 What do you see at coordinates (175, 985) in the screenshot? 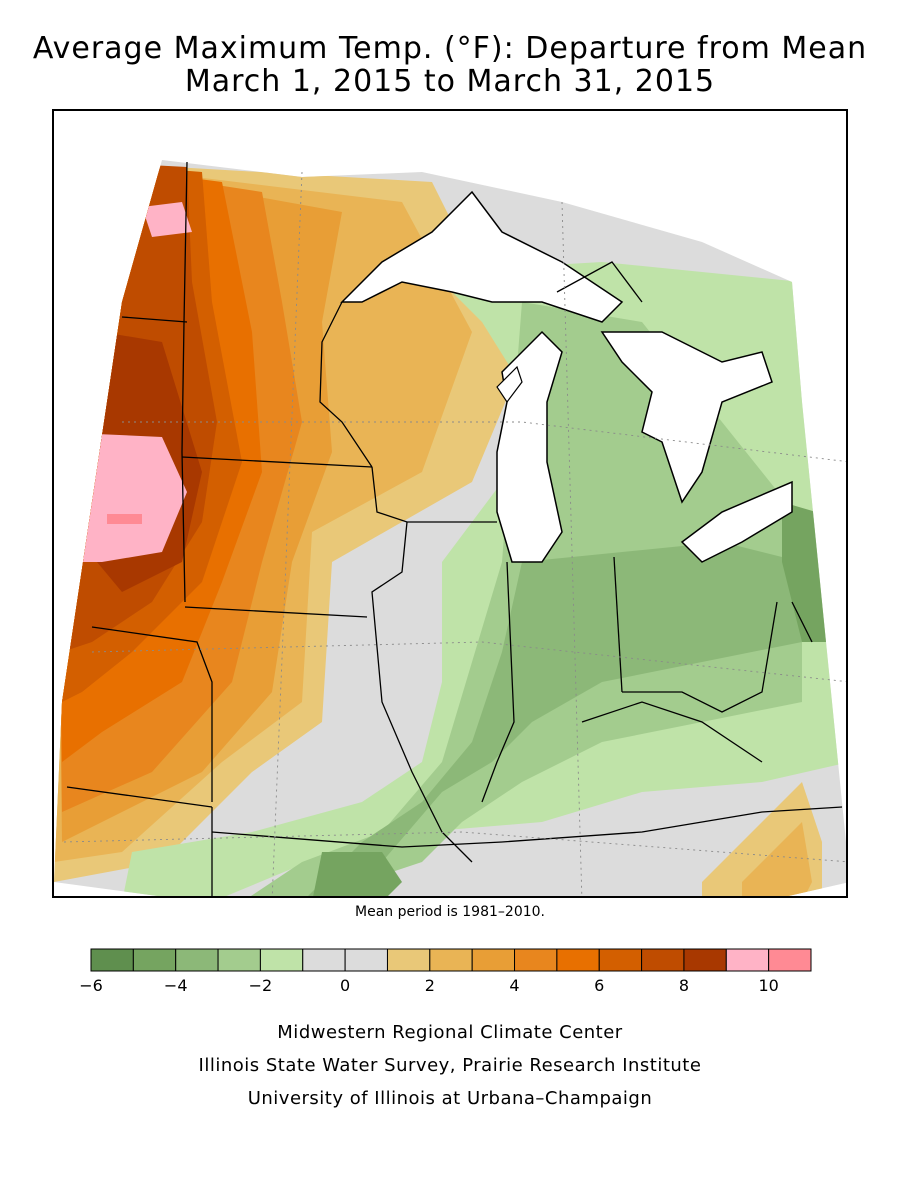
I see `legend-tick-label: −4` at bounding box center [175, 985].